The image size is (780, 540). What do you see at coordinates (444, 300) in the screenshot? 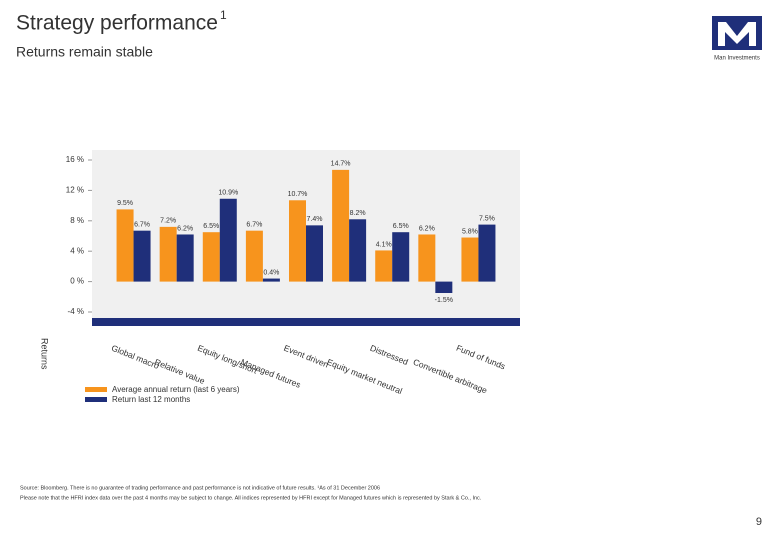
I see `value-label: -1.5%` at bounding box center [444, 300].